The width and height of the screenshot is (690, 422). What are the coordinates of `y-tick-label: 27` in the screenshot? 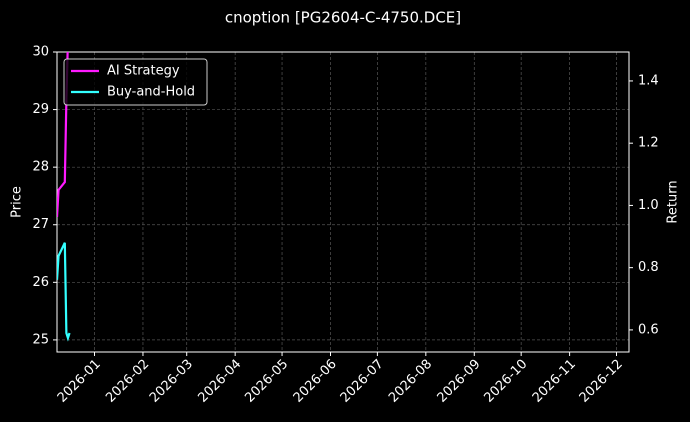 It's located at (40, 224).